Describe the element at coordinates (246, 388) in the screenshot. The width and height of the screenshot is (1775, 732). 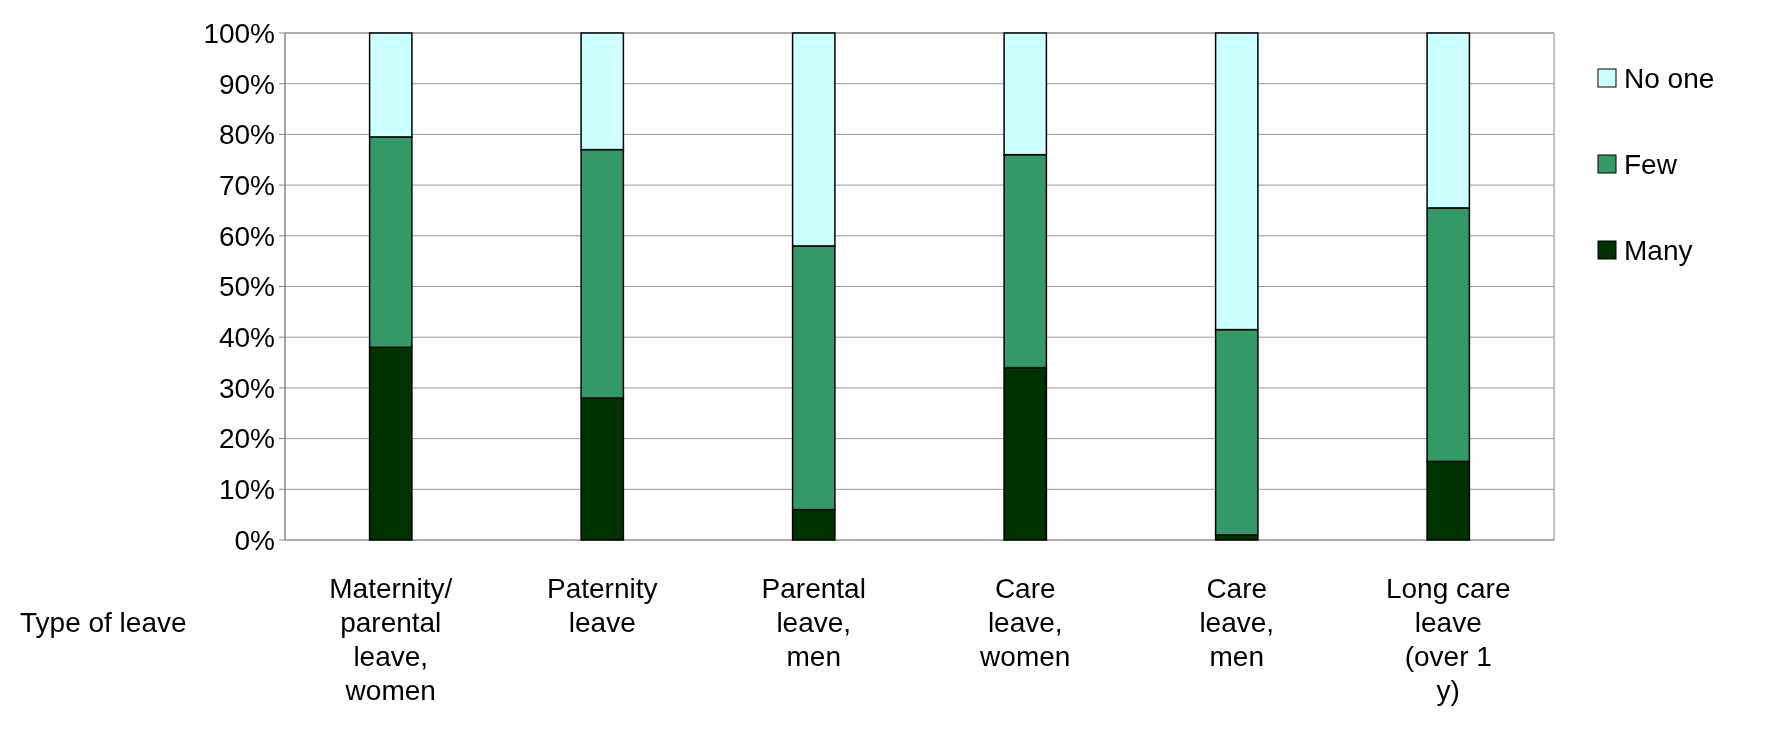
I see `y-tick-label: 30%` at that location.